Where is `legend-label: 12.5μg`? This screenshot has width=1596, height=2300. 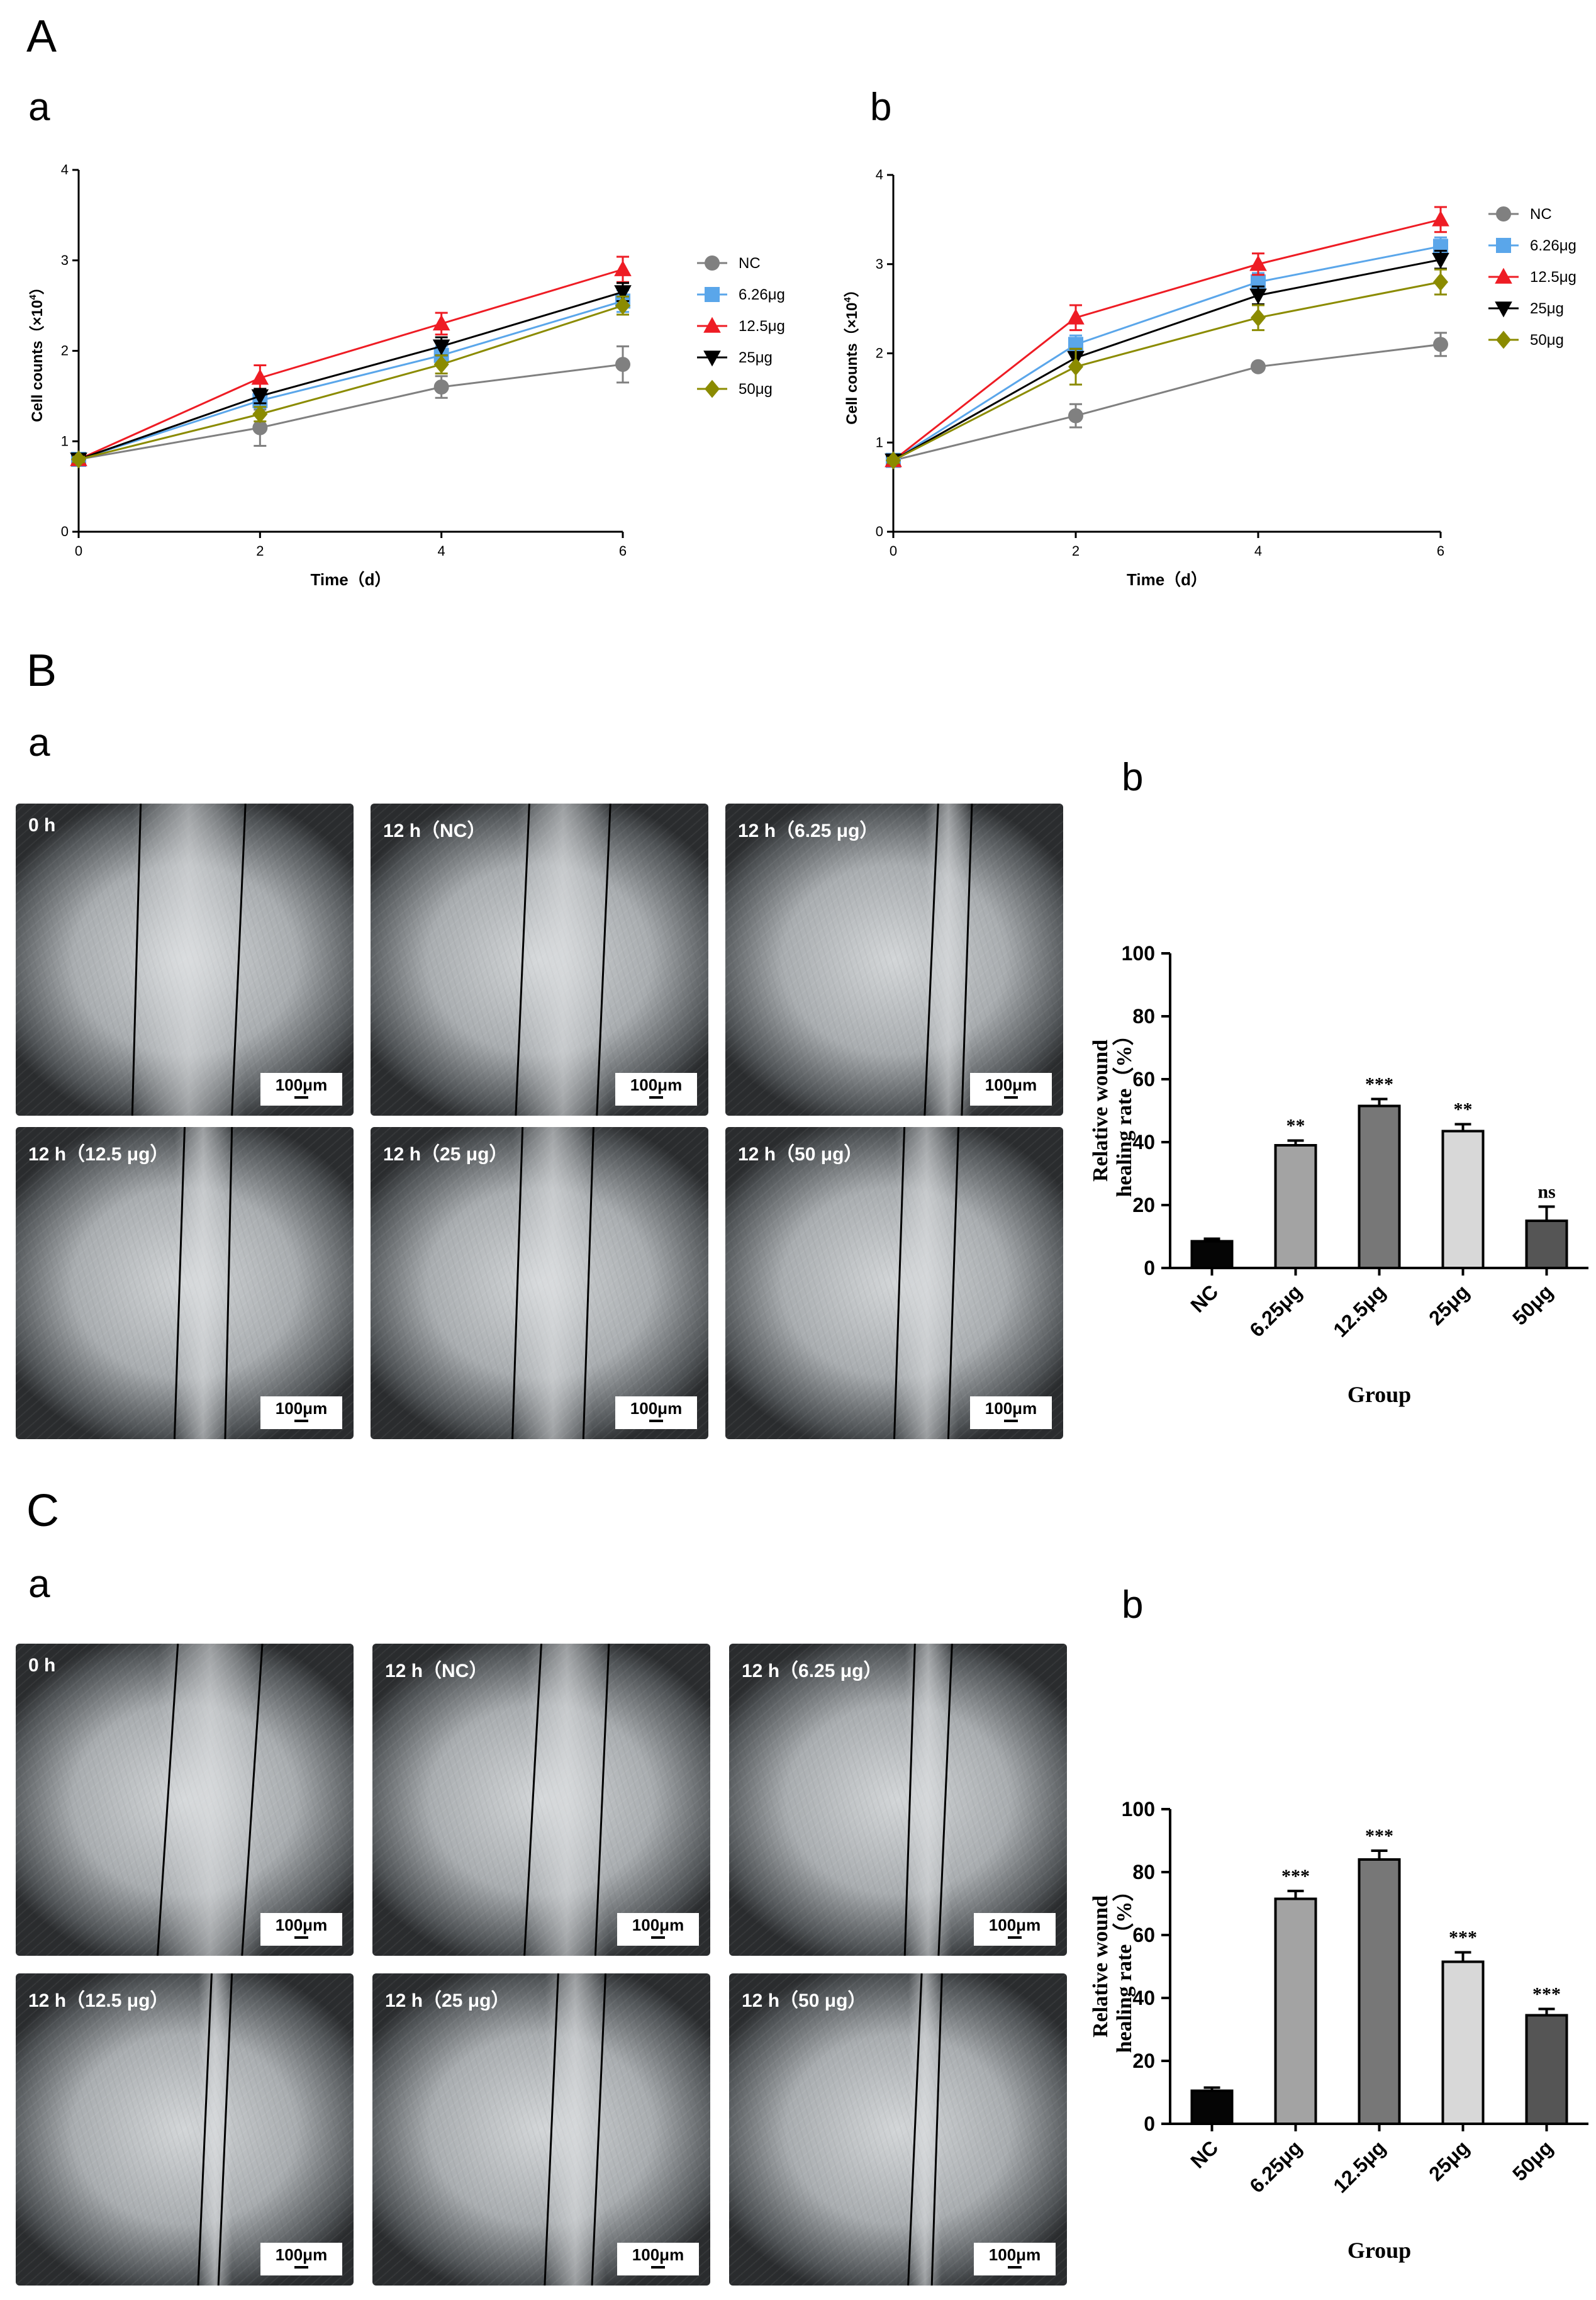
legend-label: 12.5μg is located at coordinates (762, 326).